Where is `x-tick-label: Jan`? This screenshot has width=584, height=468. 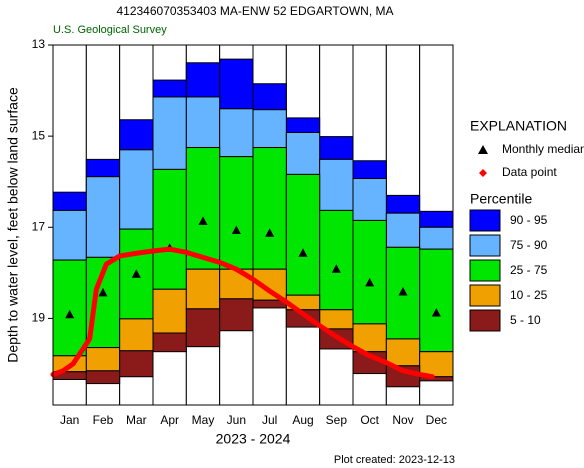
x-tick-label: Jan is located at coordinates (69, 420).